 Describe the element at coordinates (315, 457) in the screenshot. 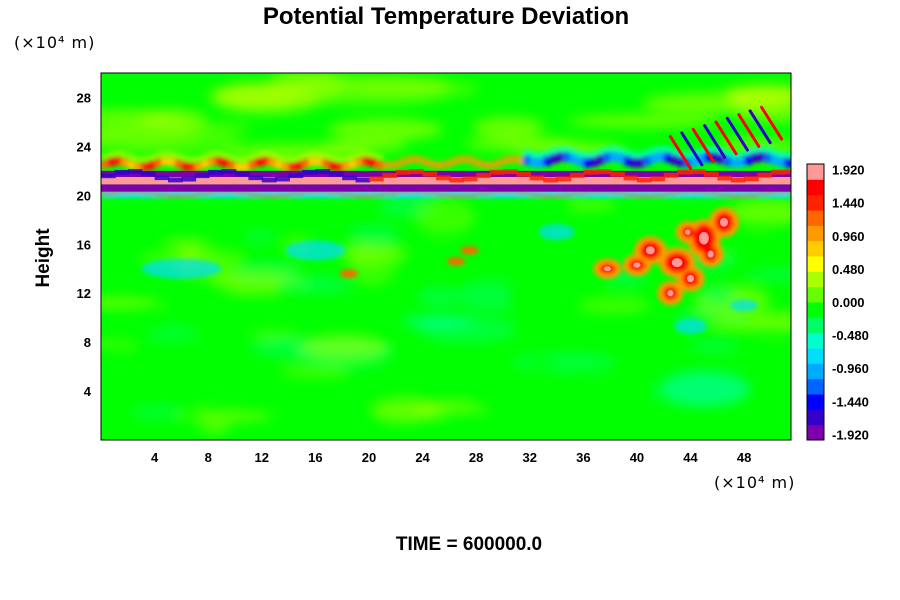

I see `x-tick-label: 16` at that location.